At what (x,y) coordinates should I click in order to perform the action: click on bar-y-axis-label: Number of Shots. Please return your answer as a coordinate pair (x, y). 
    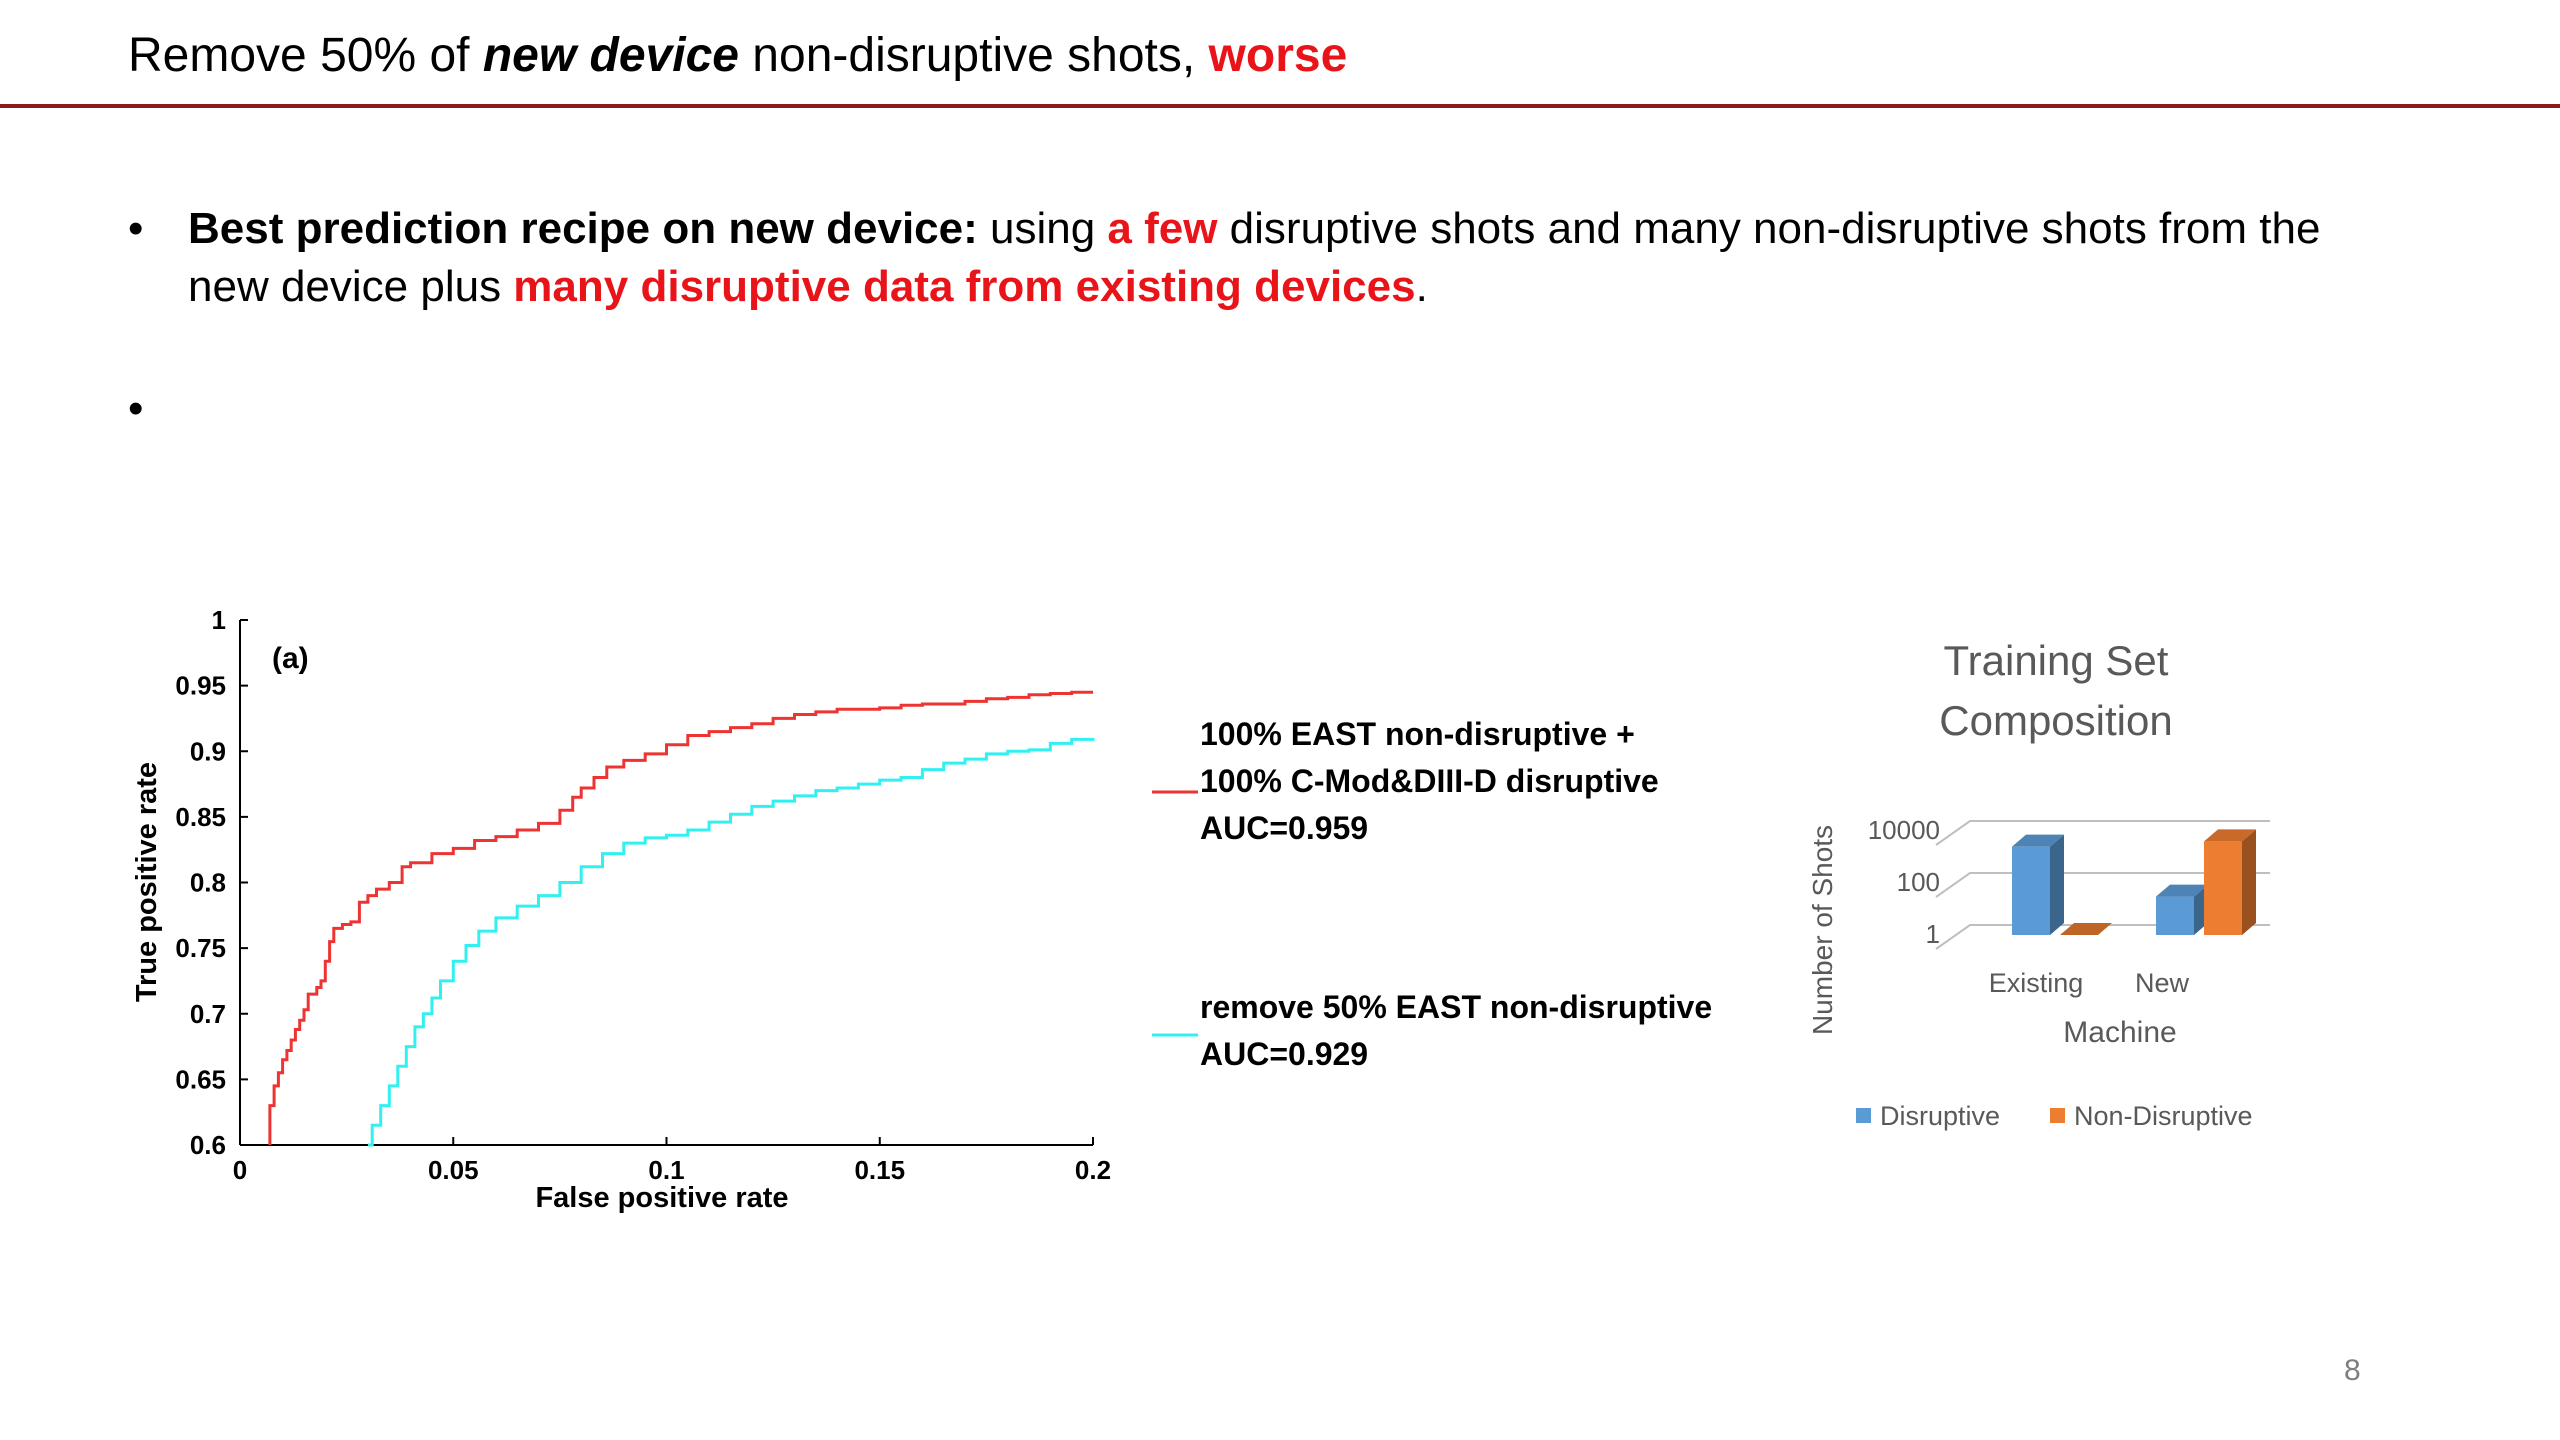
    Looking at the image, I should click on (1822, 930).